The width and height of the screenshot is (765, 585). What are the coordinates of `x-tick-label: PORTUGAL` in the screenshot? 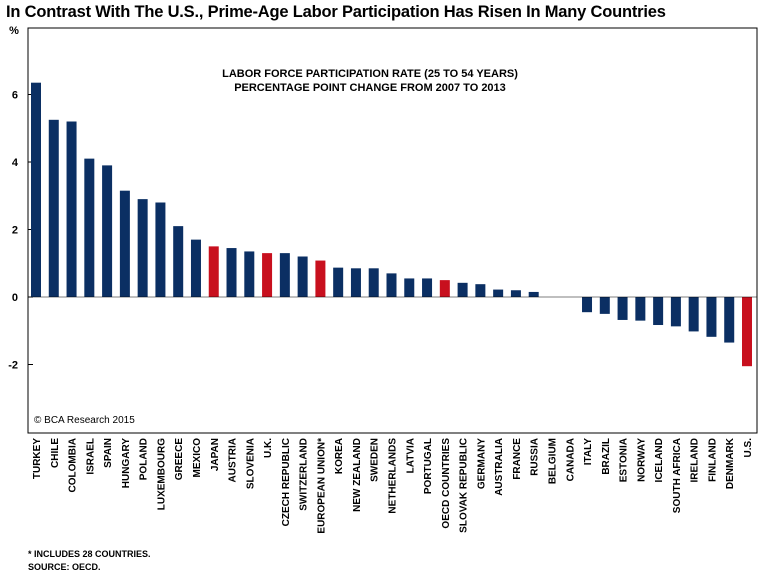 It's located at (428, 466).